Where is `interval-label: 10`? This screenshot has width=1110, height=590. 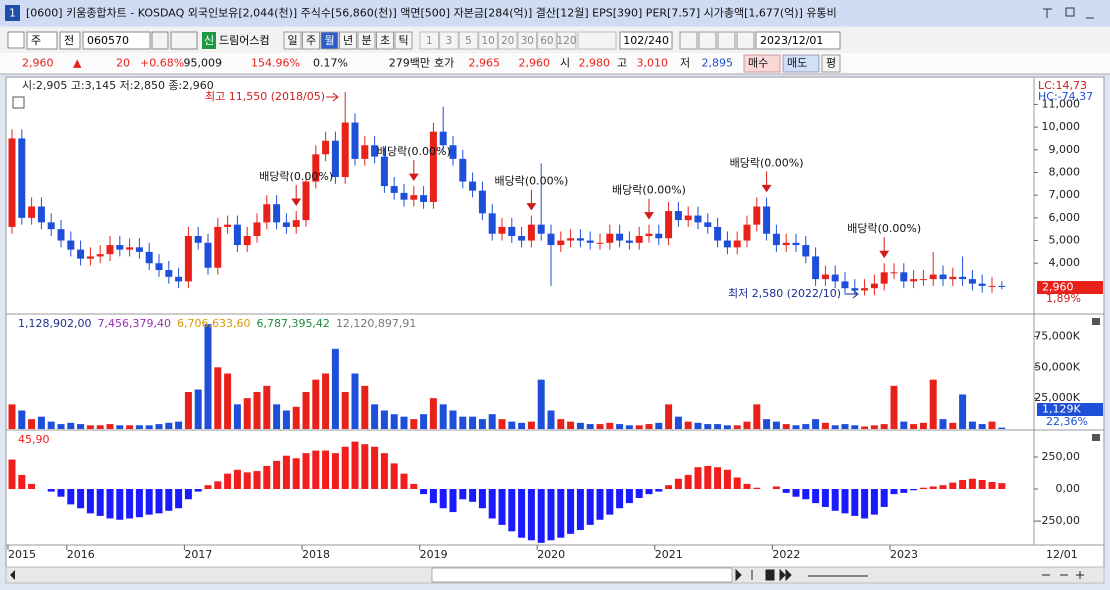
interval-label: 10 is located at coordinates (487, 41).